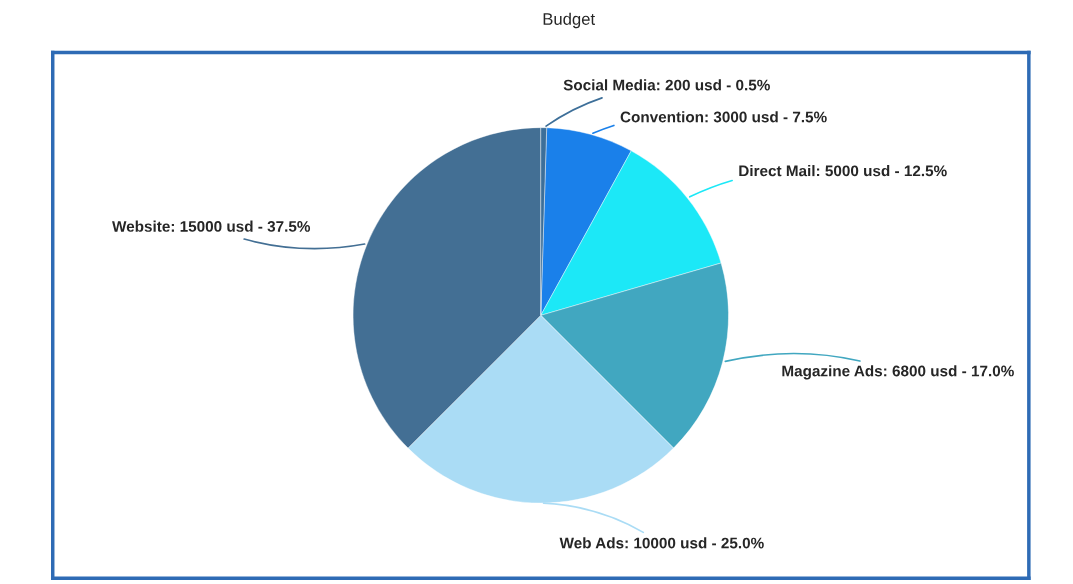  I want to click on slice-label: Website: 15000 usd - 37.5%, so click(211, 226).